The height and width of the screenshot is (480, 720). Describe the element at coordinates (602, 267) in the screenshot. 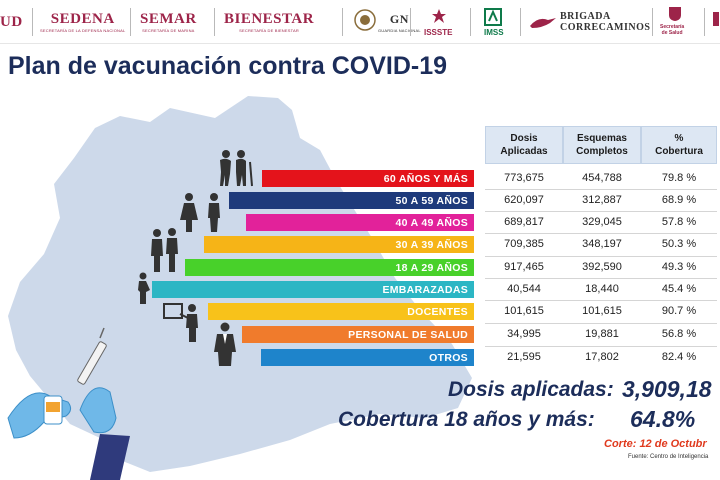

I see `table-cell: 392,590` at that location.